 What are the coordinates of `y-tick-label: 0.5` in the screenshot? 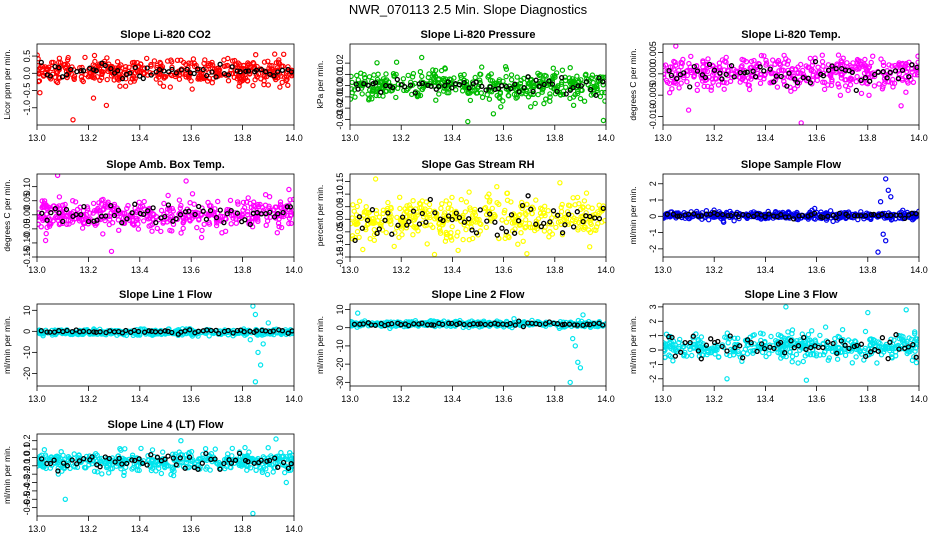 It's located at (27, 56).